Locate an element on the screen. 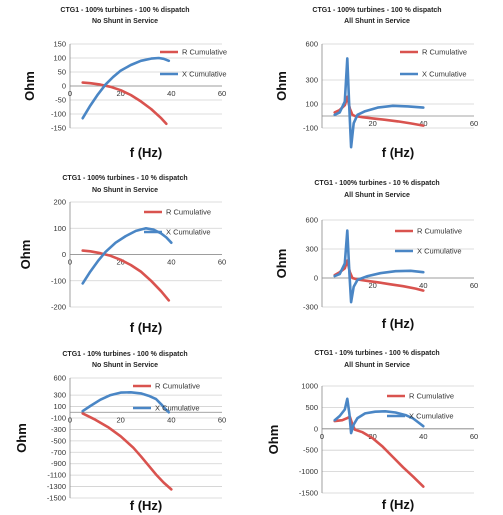 Image resolution: width=503 pixels, height=515 pixels. y-tick-label: -700 is located at coordinates (58, 452).